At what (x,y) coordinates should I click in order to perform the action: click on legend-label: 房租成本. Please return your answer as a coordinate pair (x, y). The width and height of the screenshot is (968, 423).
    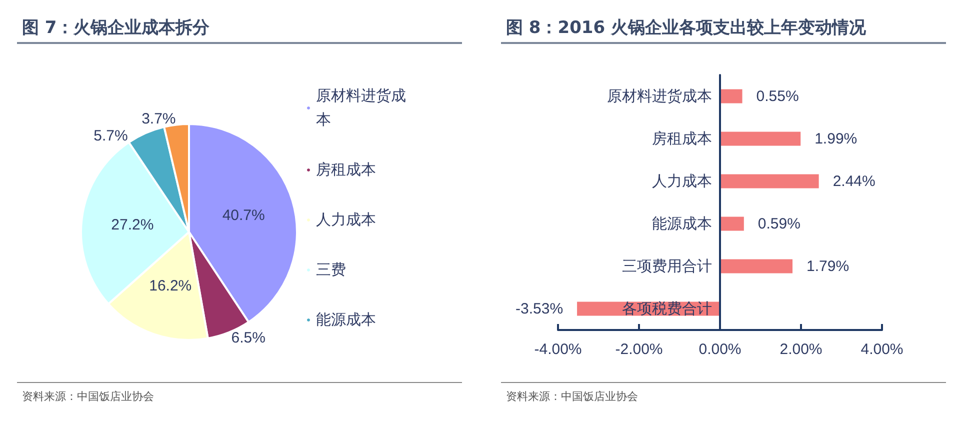
    Looking at the image, I should click on (346, 170).